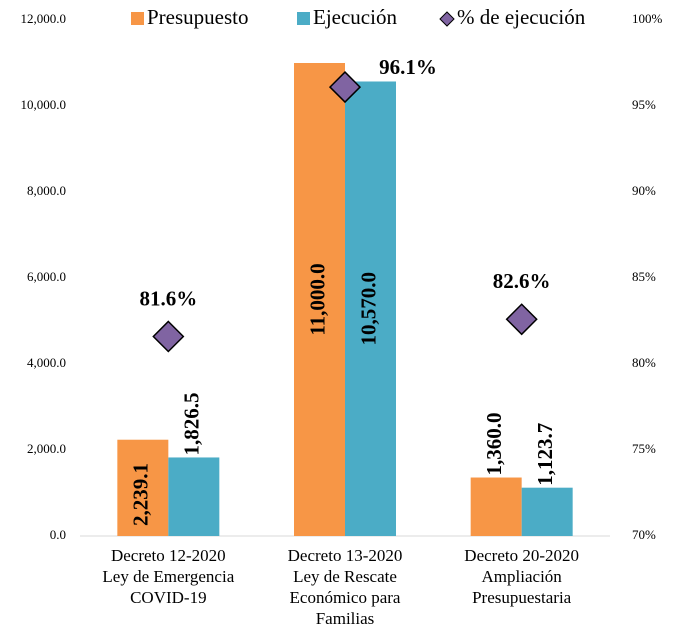  What do you see at coordinates (46, 276) in the screenshot?
I see `y-tick-label: 6,000.0` at bounding box center [46, 276].